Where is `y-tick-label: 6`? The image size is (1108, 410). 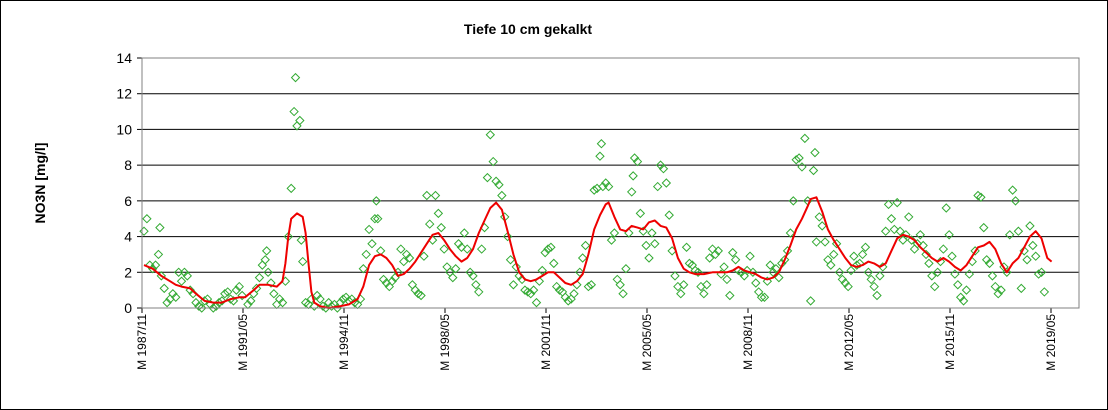
y-tick-label: 6 is located at coordinates (128, 201).